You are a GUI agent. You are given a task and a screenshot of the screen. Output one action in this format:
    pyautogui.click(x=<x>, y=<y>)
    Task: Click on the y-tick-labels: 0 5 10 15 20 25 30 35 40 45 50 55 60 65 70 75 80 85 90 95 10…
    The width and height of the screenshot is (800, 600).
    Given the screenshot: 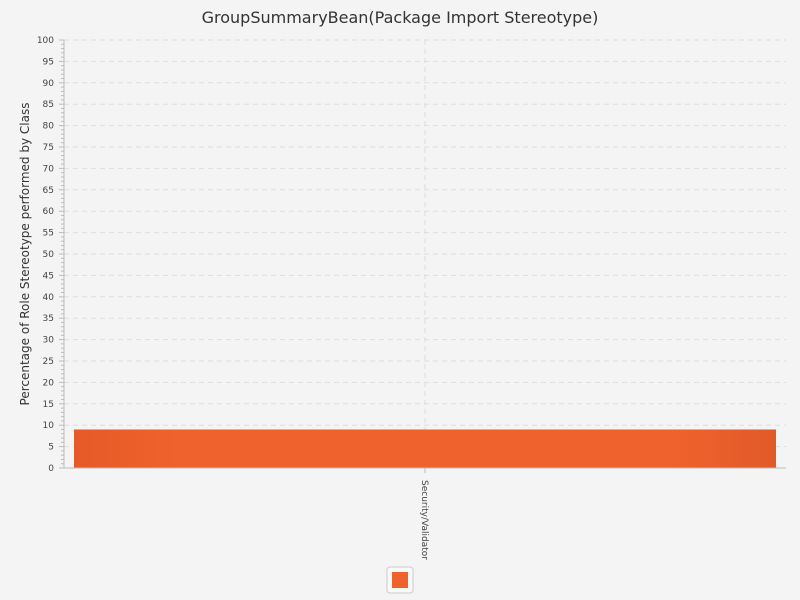 What is the action you would take?
    pyautogui.click(x=45, y=255)
    